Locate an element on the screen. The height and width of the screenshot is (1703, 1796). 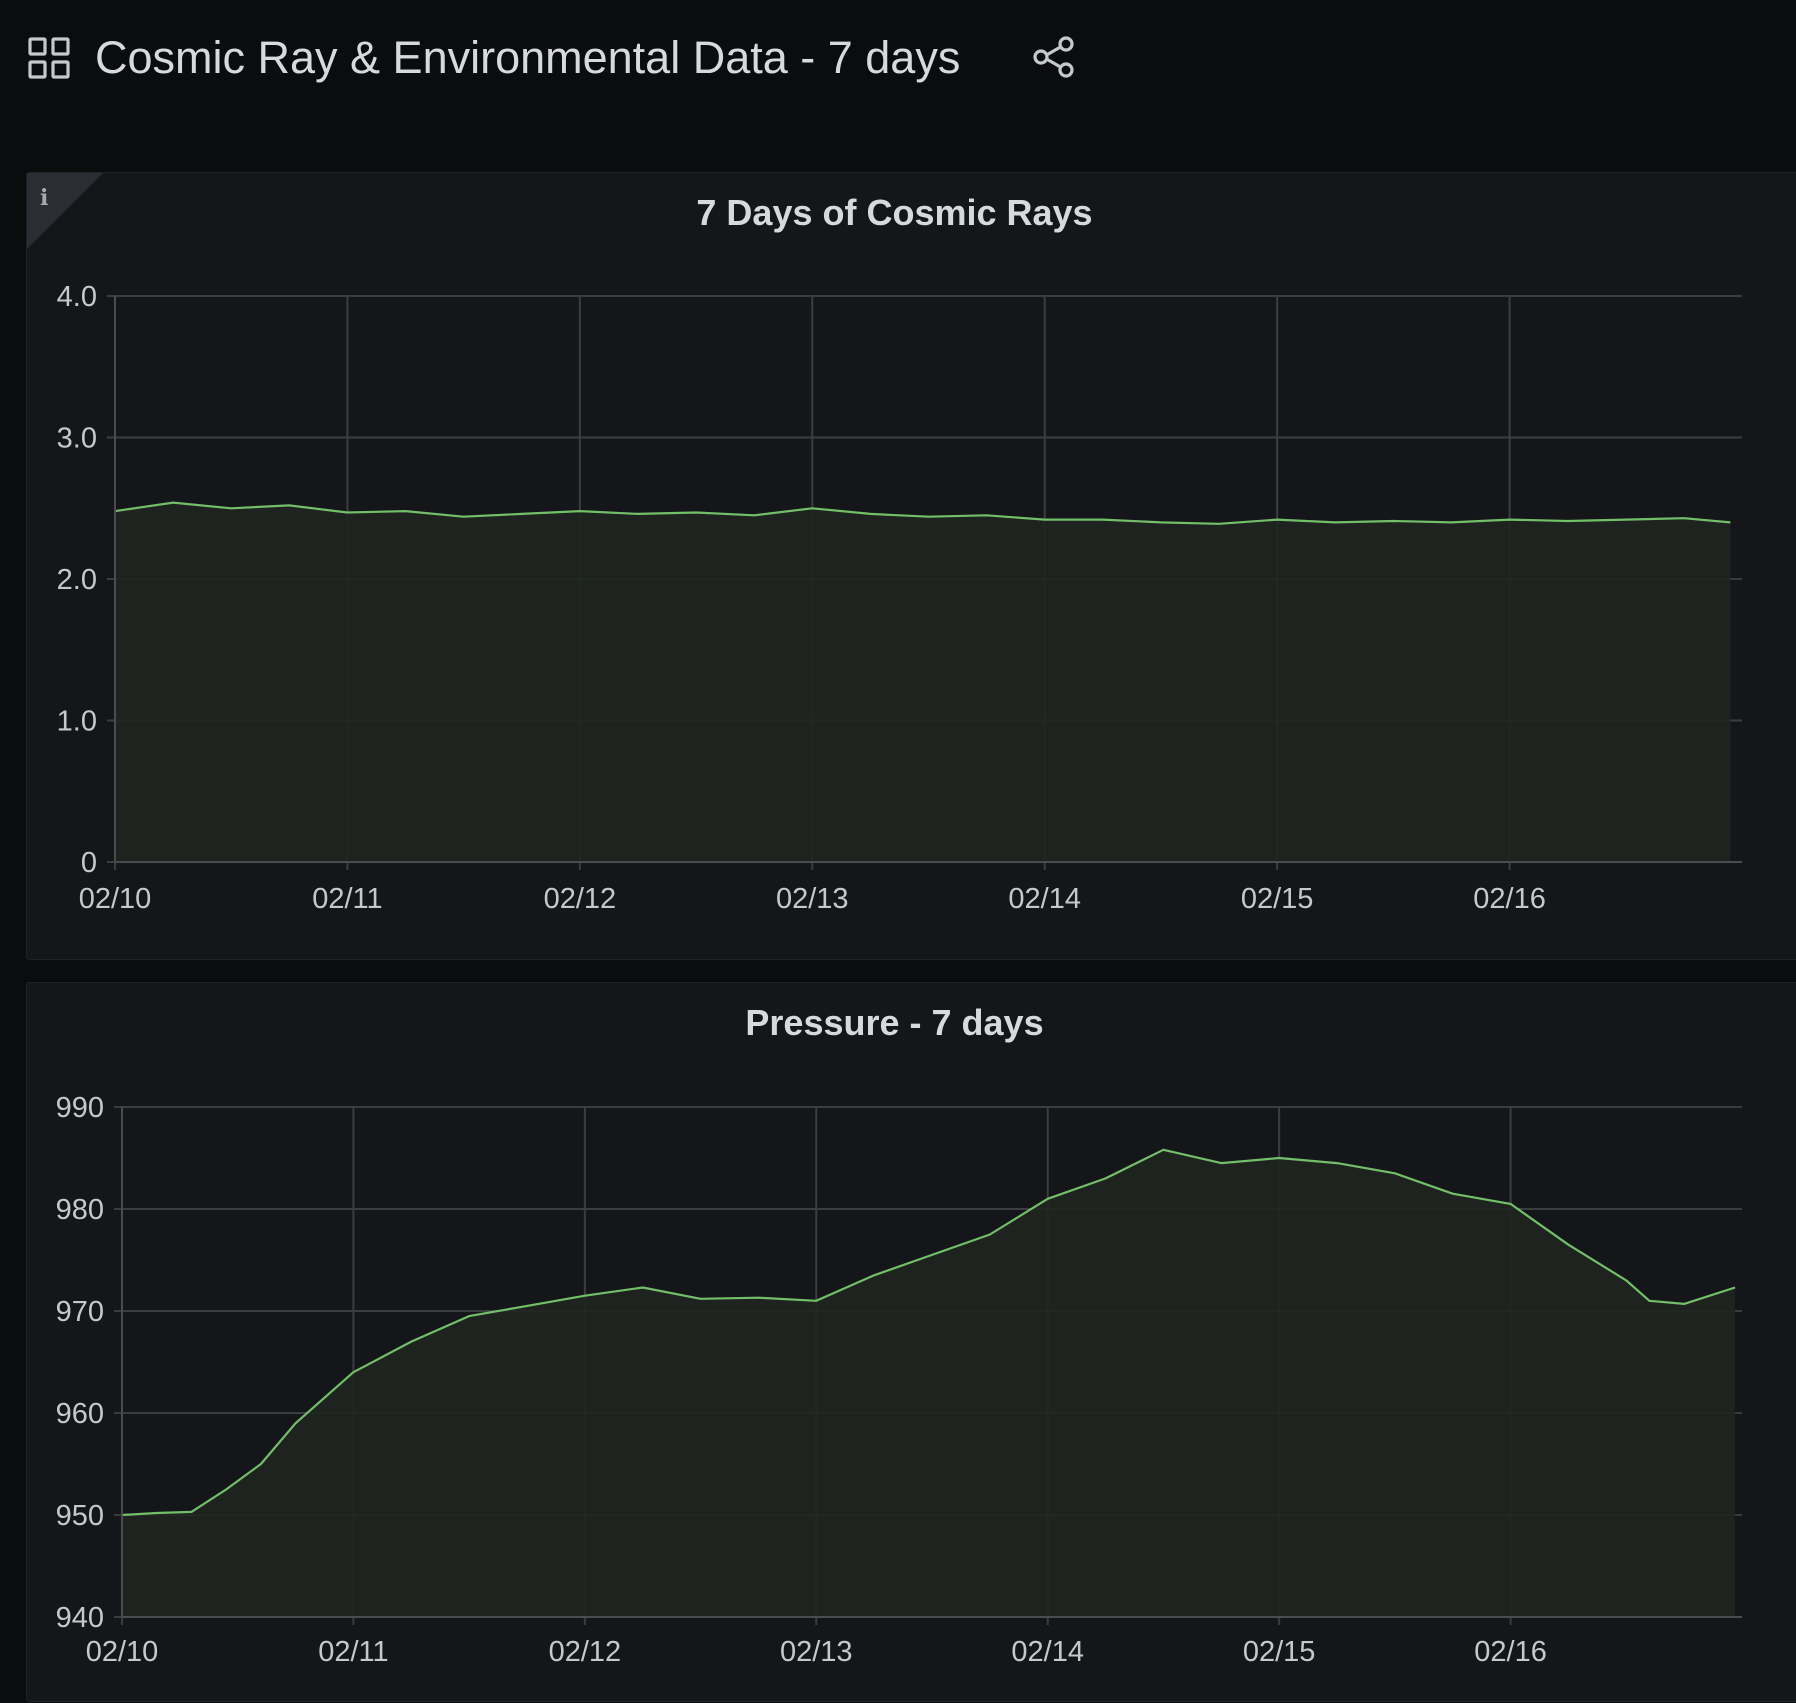
y-tick-label: 950 is located at coordinates (80, 1516).